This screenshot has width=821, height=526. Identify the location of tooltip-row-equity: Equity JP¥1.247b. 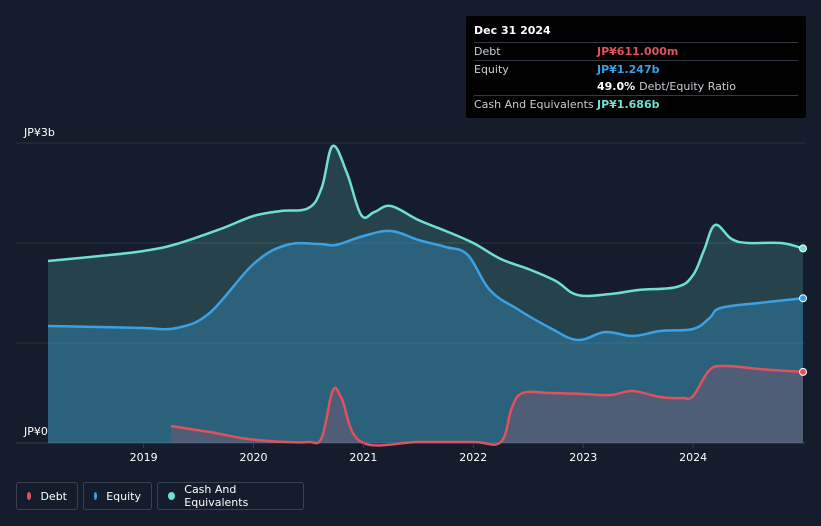
(636, 69).